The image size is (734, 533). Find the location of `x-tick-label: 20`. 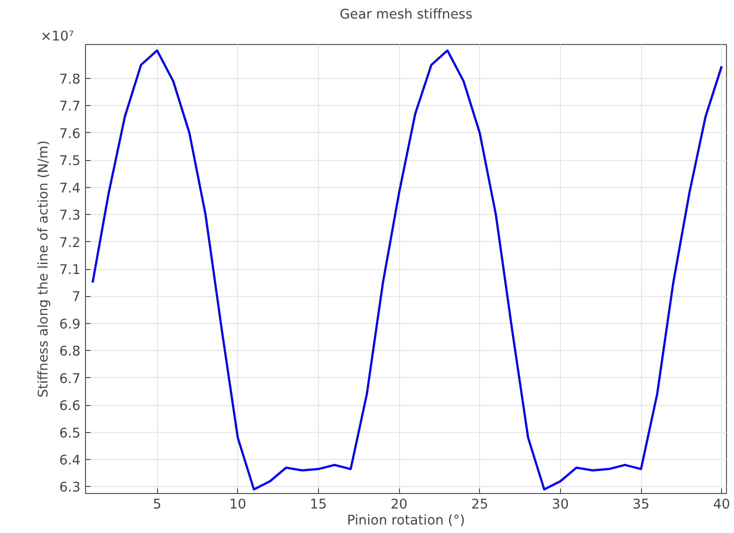

x-tick-label: 20 is located at coordinates (399, 505).